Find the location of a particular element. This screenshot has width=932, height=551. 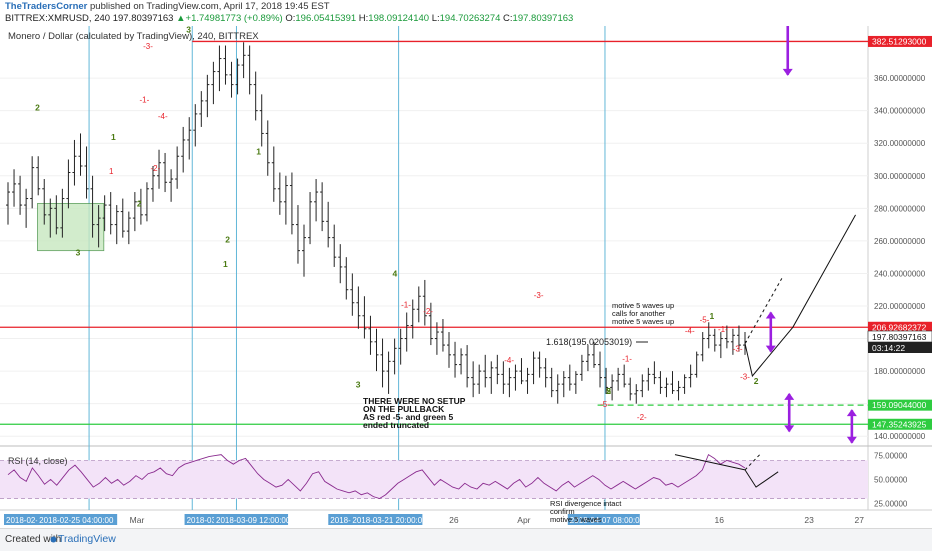

time-tick-label: 27 is located at coordinates (860, 520).